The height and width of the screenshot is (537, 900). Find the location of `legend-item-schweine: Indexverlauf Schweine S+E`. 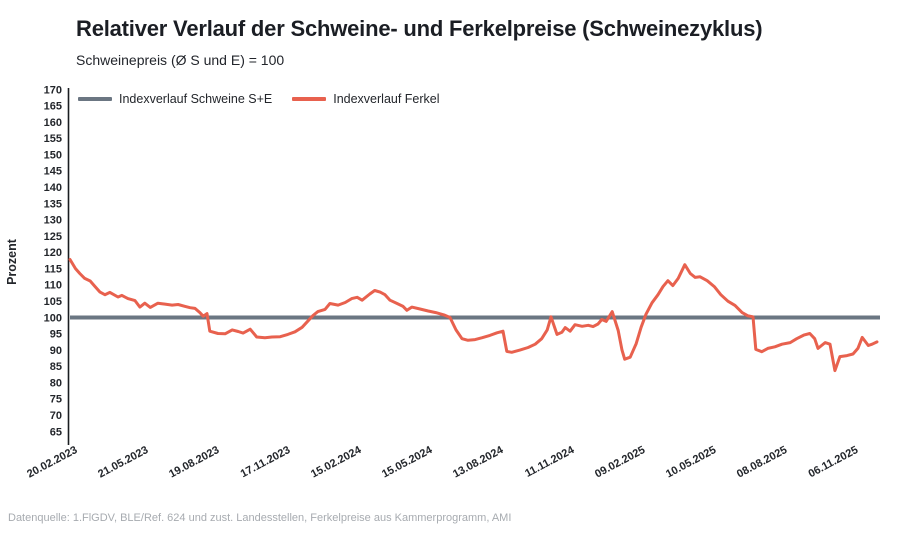

legend-item-schweine: Indexverlauf Schweine S+E is located at coordinates (175, 99).